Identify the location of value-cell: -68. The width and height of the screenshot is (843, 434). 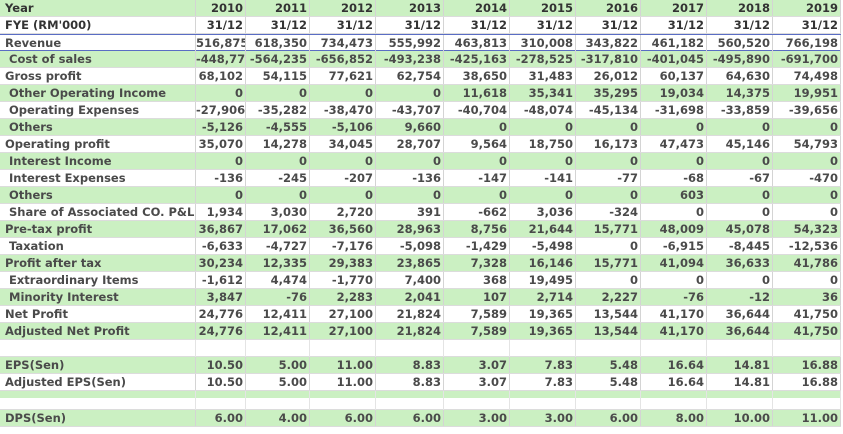
(674, 178).